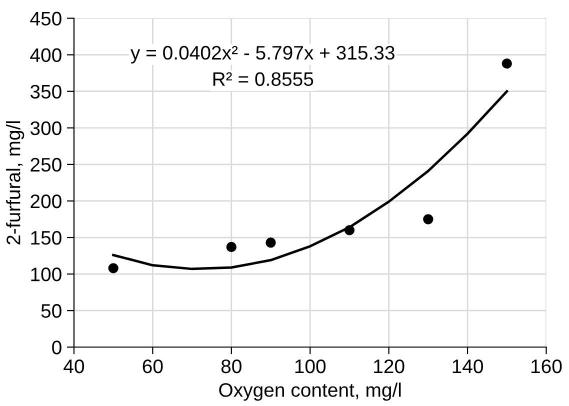  Describe the element at coordinates (46, 91) in the screenshot. I see `y-tick-label: 350` at that location.